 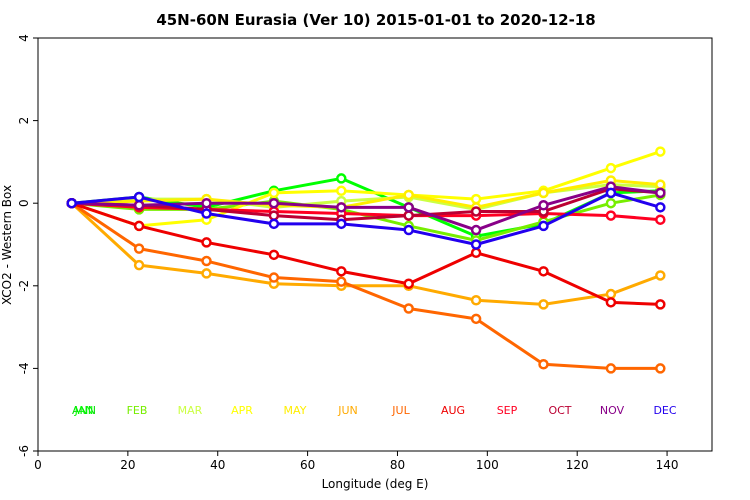 I want to click on legend-oct: OCT, so click(x=559, y=410).